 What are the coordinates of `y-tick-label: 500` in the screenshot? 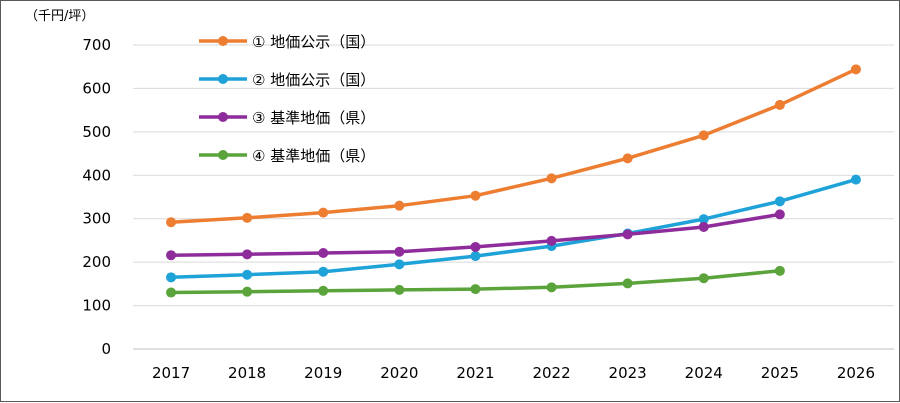 It's located at (96, 132).